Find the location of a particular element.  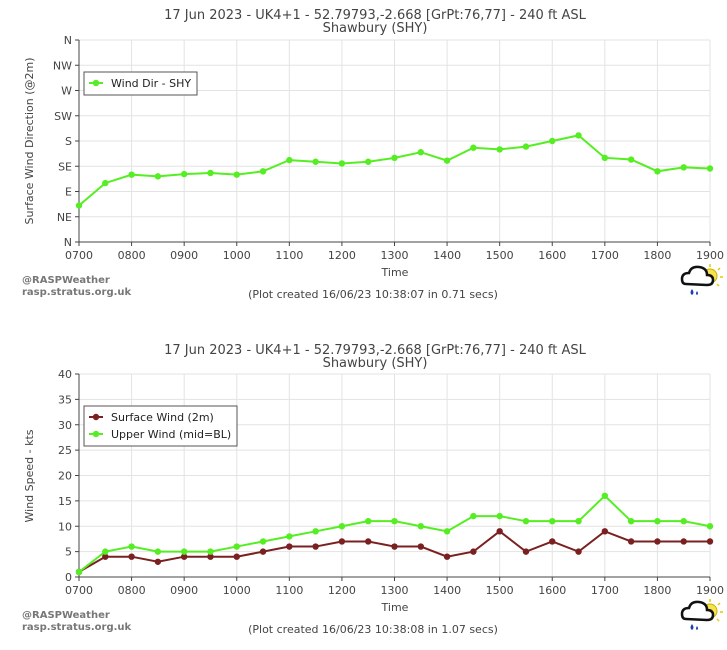

x-tick-label: 1700 is located at coordinates (605, 590).